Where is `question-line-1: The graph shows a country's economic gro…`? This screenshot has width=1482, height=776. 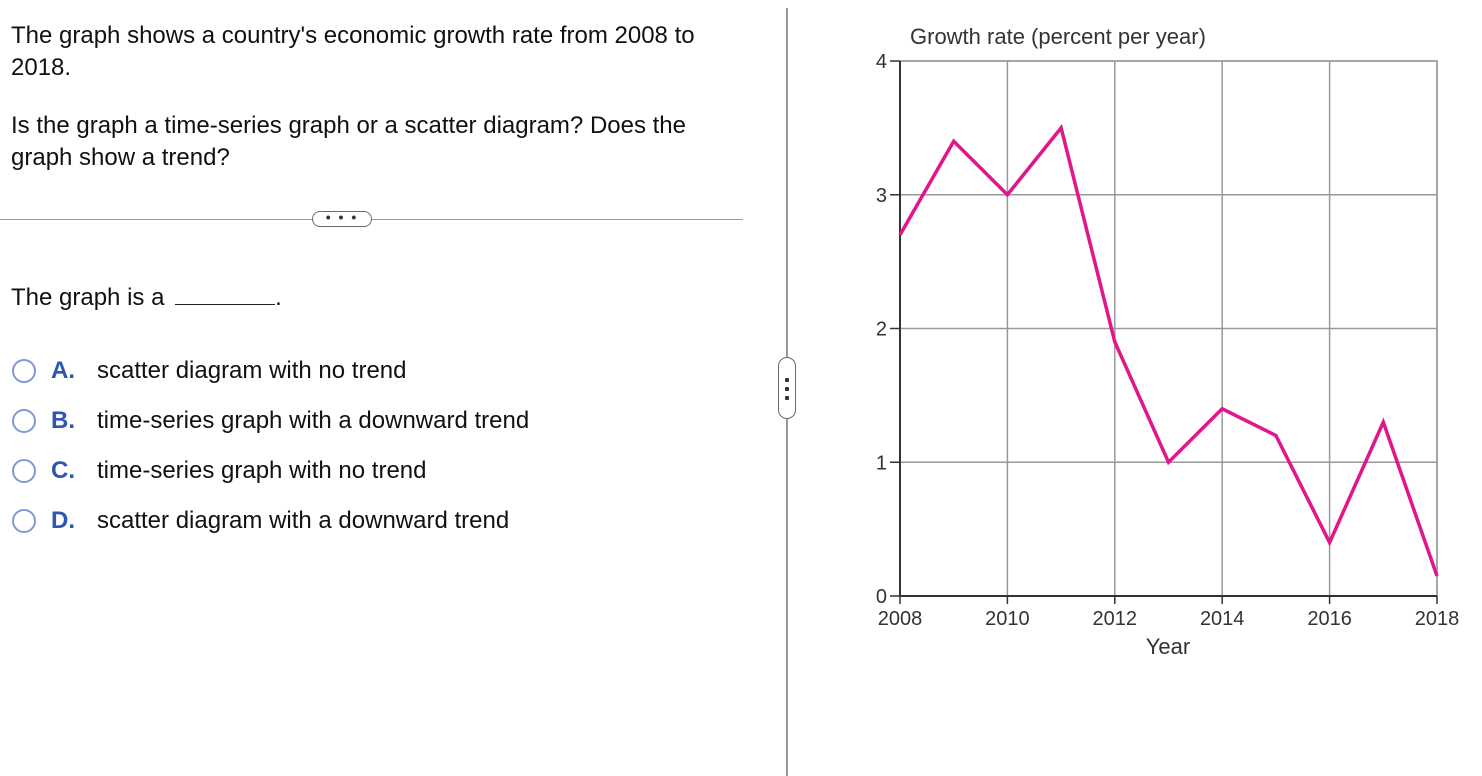 question-line-1: The graph shows a country's economic gro… is located at coordinates (353, 51).